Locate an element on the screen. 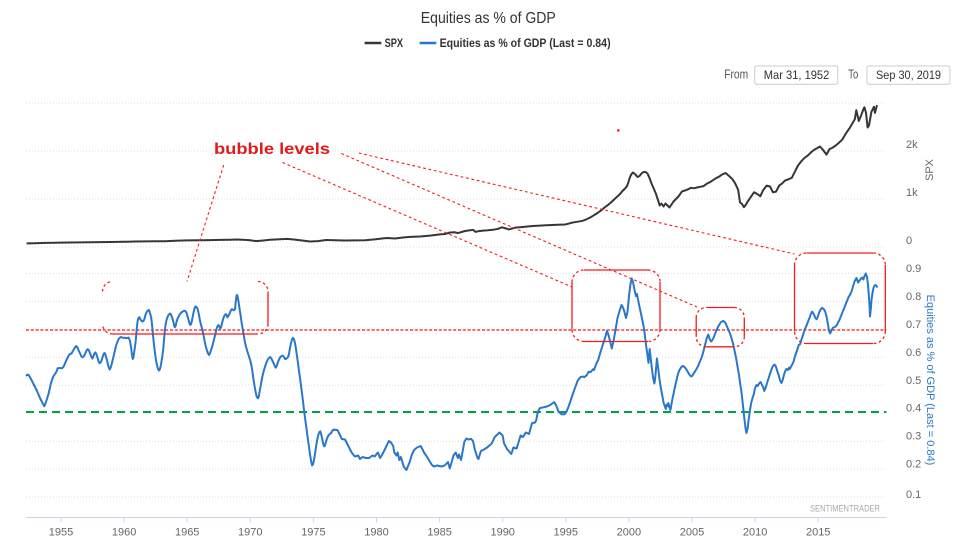 The image size is (960, 548). svg-text: Sep 30, 2019 is located at coordinates (908, 75).